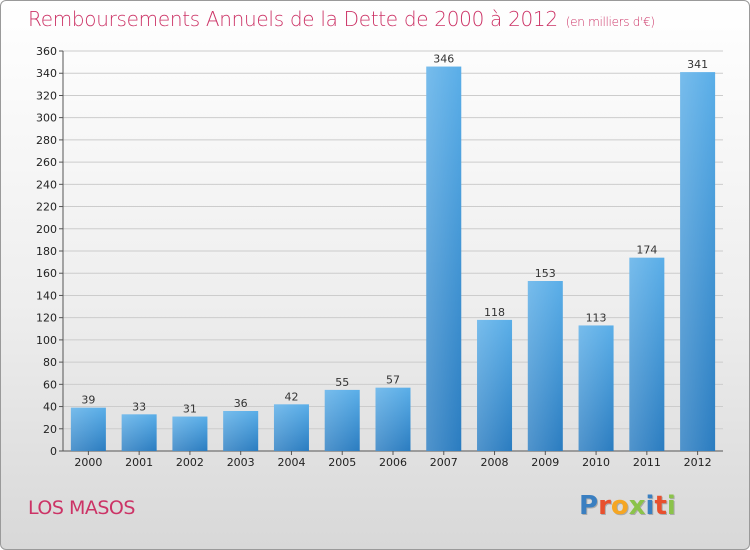 This screenshot has width=750, height=550. What do you see at coordinates (393, 462) in the screenshot?
I see `x-tick-label: 2006` at bounding box center [393, 462].